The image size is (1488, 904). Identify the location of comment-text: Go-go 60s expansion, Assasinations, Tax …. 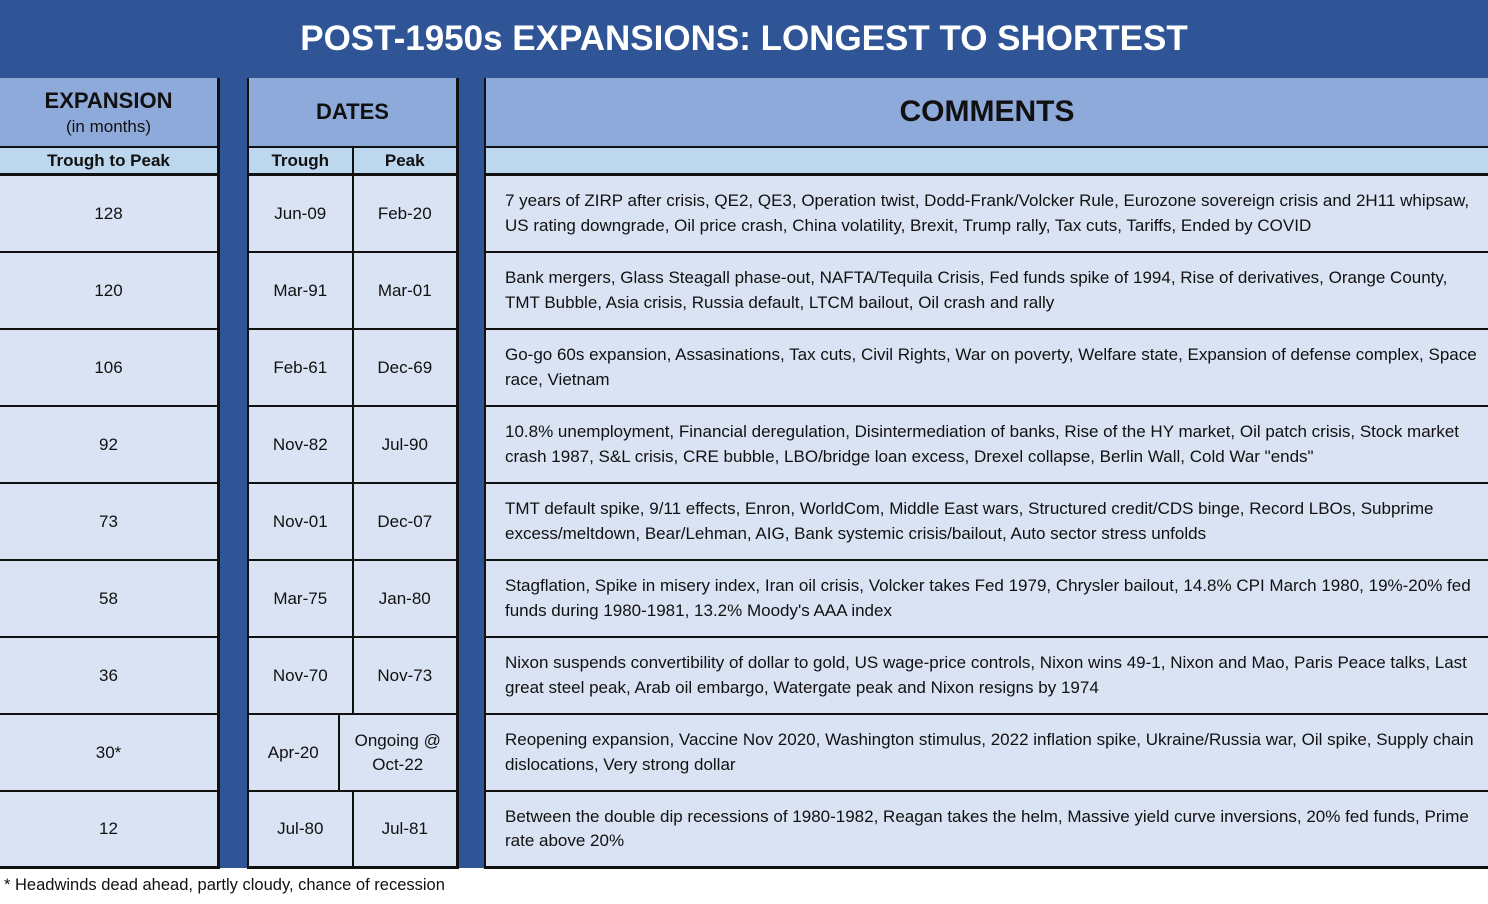
(991, 367).